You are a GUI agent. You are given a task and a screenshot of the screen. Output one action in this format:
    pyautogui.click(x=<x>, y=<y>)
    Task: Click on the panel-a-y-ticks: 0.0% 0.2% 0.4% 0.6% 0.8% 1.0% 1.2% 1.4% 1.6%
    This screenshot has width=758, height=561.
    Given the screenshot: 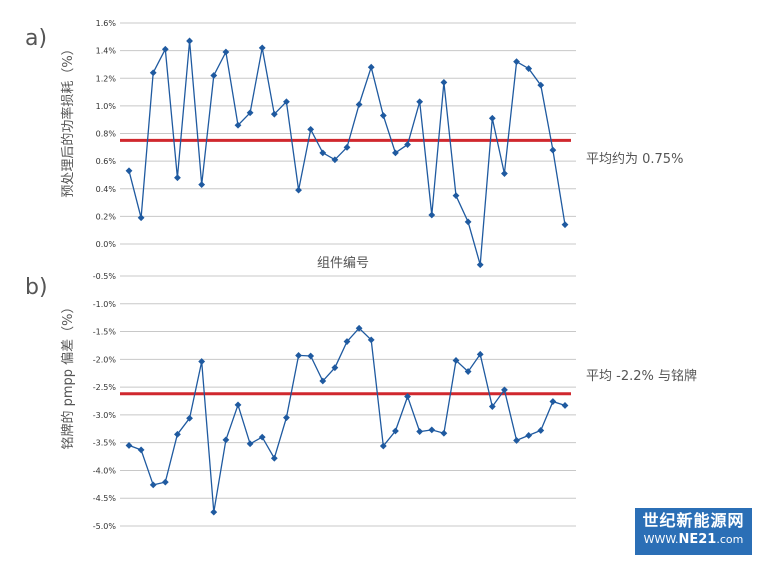 What is the action you would take?
    pyautogui.click(x=106, y=134)
    